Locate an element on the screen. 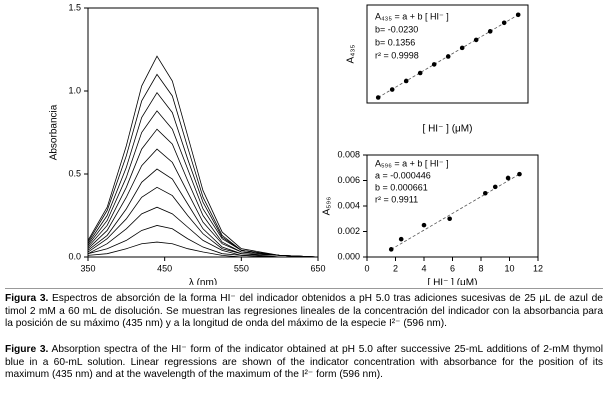  x-tick-label: 2 is located at coordinates (395, 268).